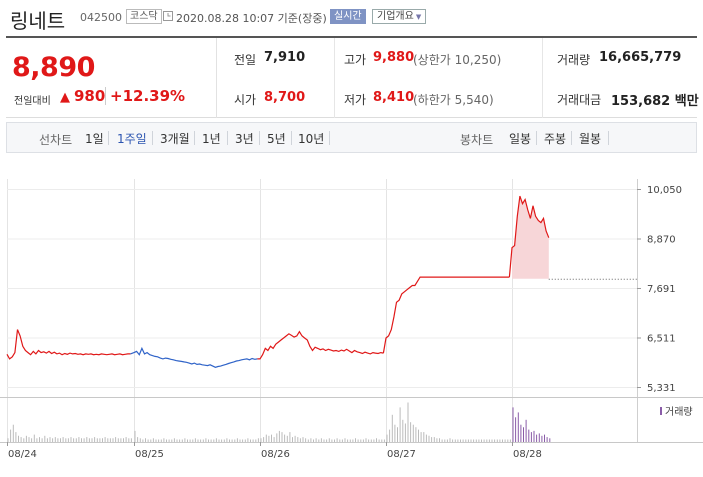 The width and height of the screenshot is (703, 477). What do you see at coordinates (279, 422) in the screenshot?
I see `volume-bars` at bounding box center [279, 422].